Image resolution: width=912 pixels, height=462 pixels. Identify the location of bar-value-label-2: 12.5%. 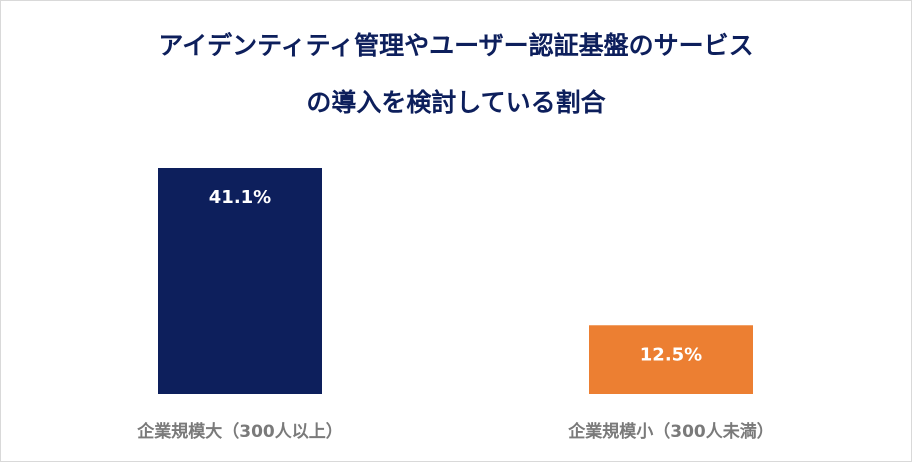
(671, 354).